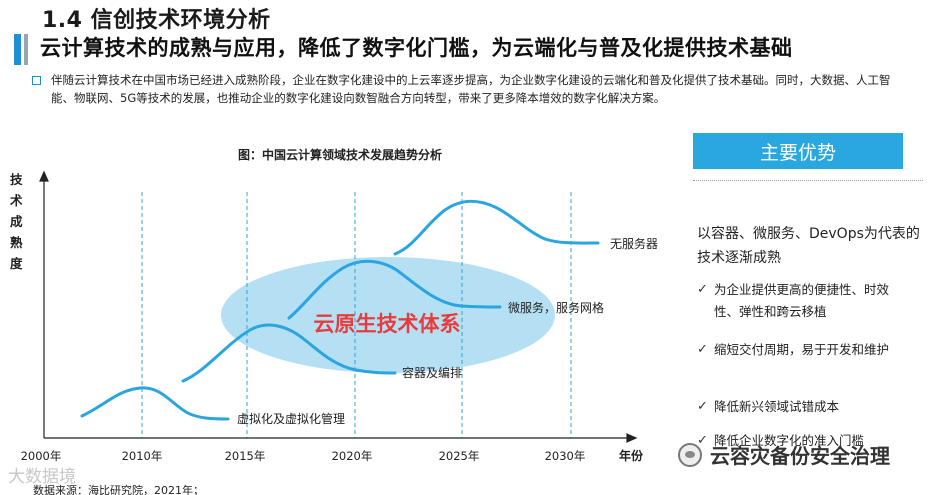  I want to click on x-tick-label: 2015年, so click(245, 456).